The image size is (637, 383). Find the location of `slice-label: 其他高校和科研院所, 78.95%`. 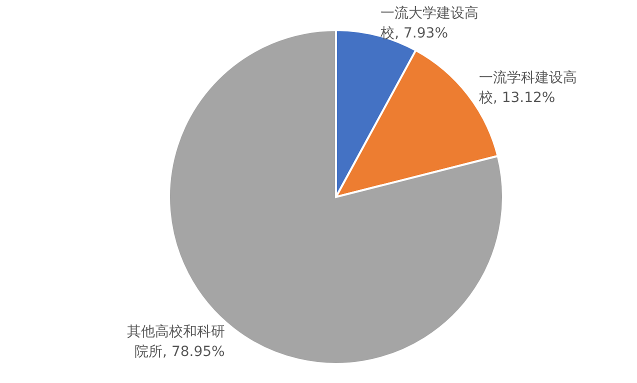

slice-label: 其他高校和科研院所, 78.95% is located at coordinates (175, 342).